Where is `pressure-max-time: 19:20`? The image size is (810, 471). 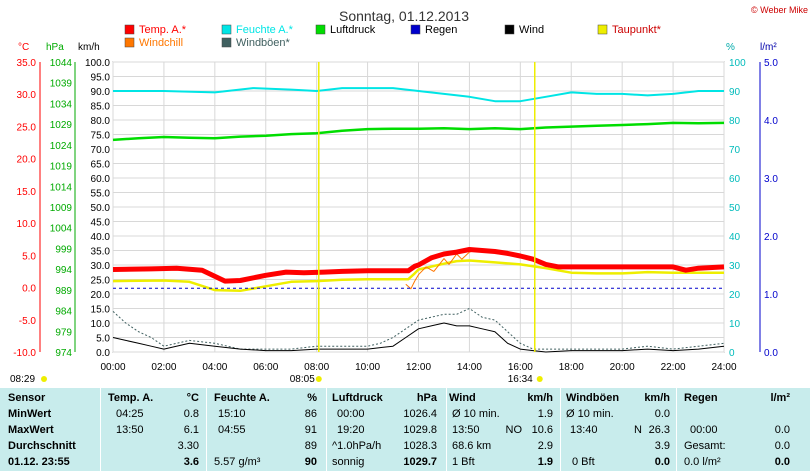 pressure-max-time: 19:20 is located at coordinates (351, 430).